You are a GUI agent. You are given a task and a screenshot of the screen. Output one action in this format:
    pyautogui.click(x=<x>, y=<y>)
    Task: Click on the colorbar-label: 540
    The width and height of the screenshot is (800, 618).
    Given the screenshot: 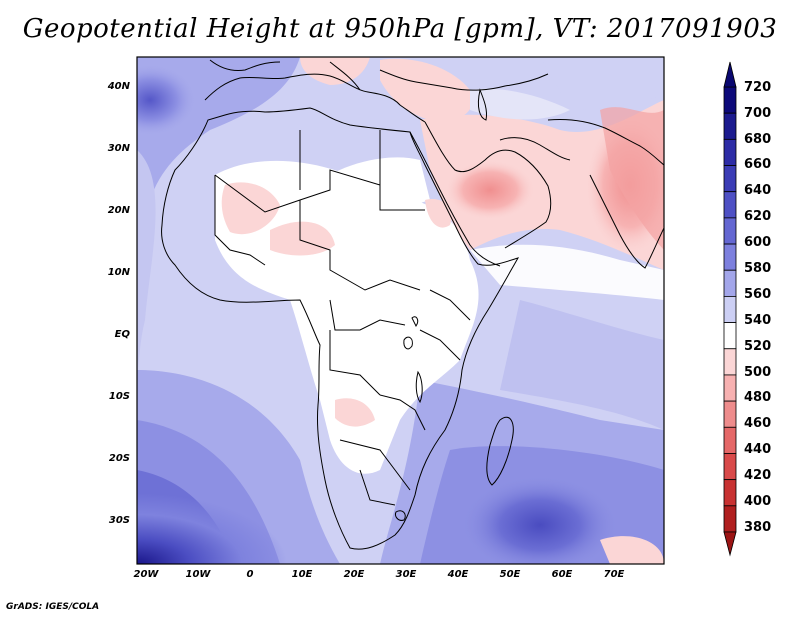 What is the action you would take?
    pyautogui.click(x=757, y=320)
    